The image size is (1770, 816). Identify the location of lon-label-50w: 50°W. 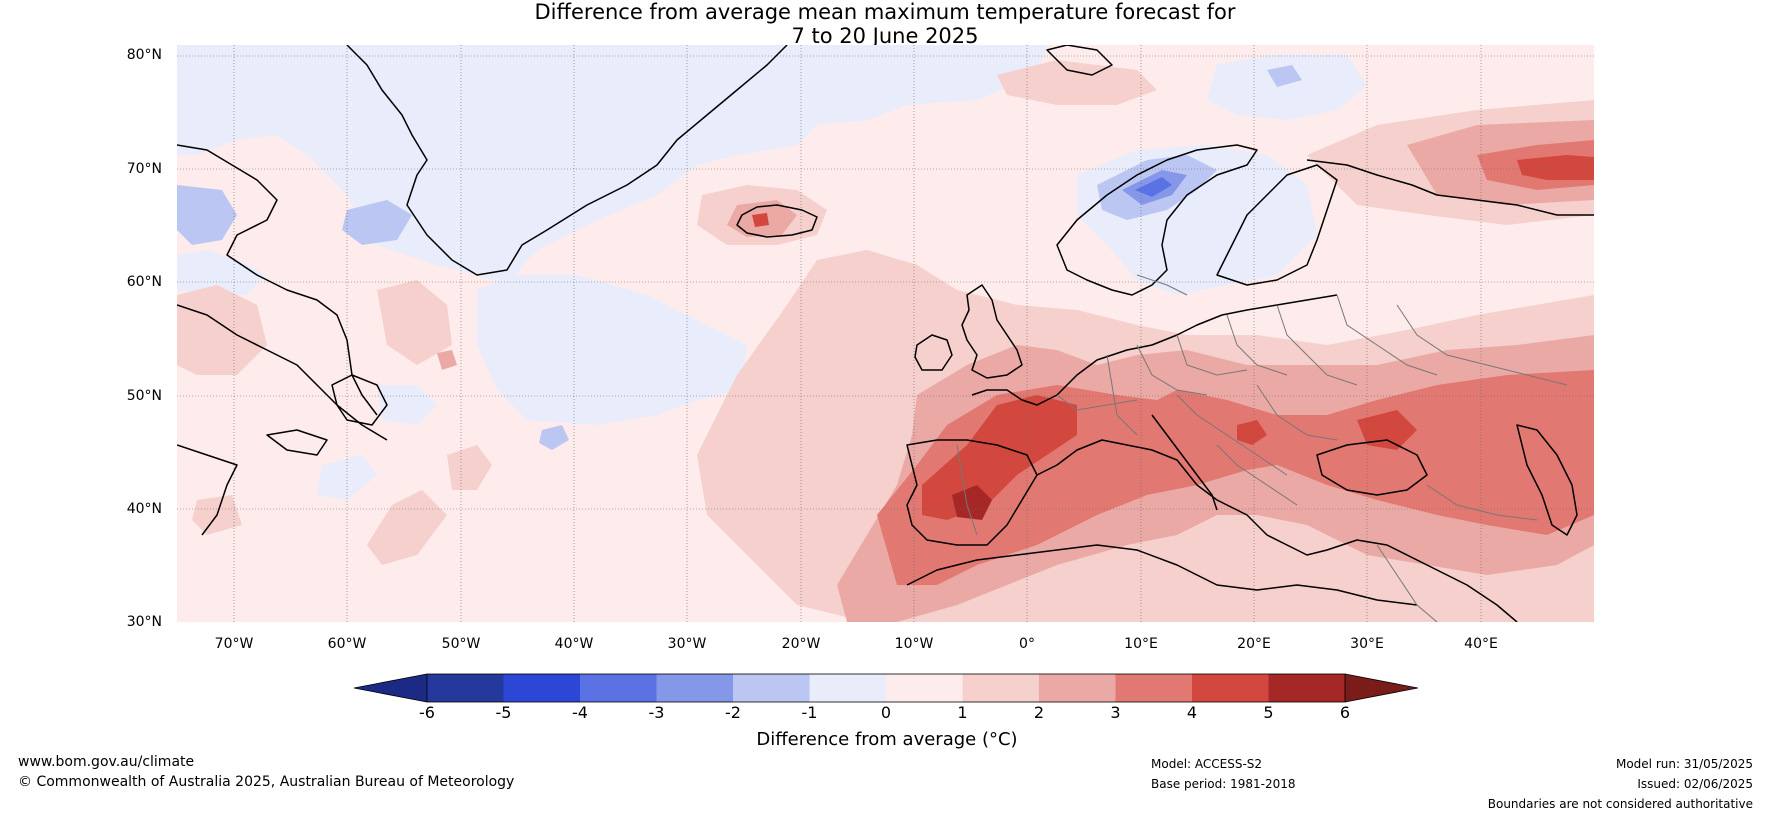
(461, 644).